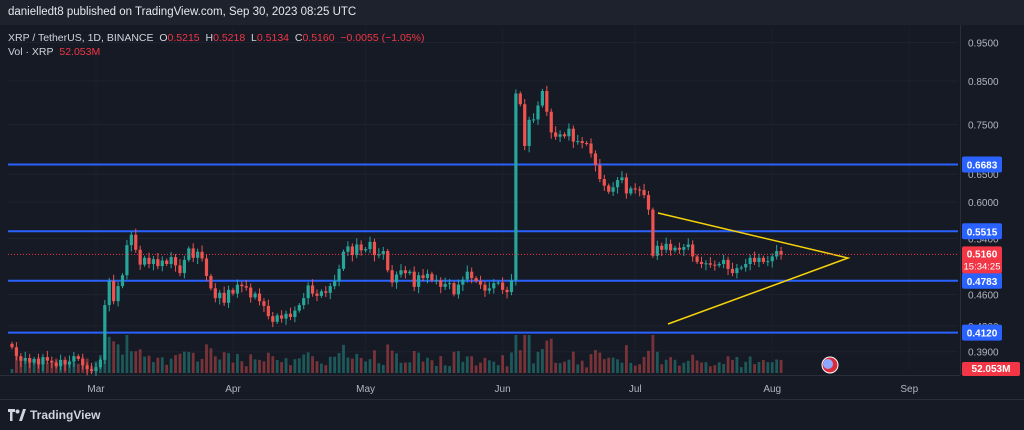 The width and height of the screenshot is (1024, 430). What do you see at coordinates (163, 38) in the screenshot?
I see `open-label: O` at bounding box center [163, 38].